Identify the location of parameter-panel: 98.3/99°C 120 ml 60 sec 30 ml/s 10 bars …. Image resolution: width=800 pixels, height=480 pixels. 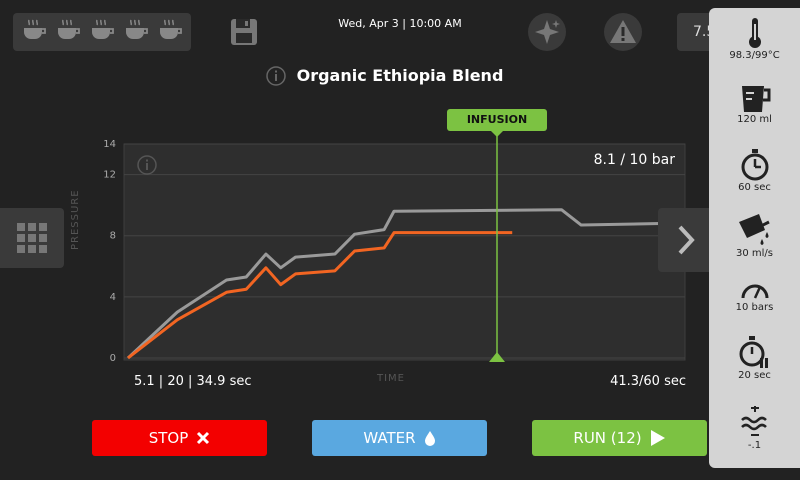
(754, 238).